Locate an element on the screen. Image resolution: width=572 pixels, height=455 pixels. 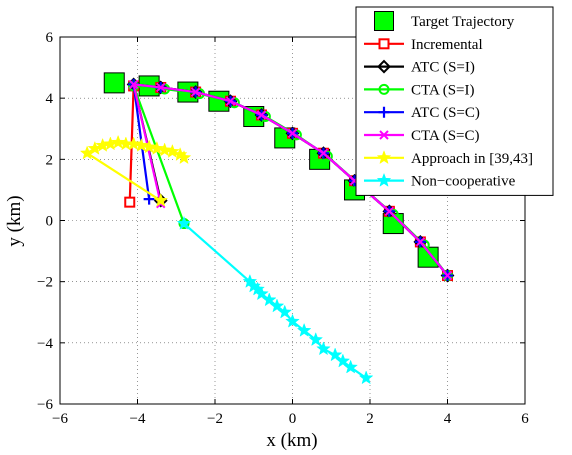
legend-entry-non-cooperative: Non−cooperative is located at coordinates (440, 181).